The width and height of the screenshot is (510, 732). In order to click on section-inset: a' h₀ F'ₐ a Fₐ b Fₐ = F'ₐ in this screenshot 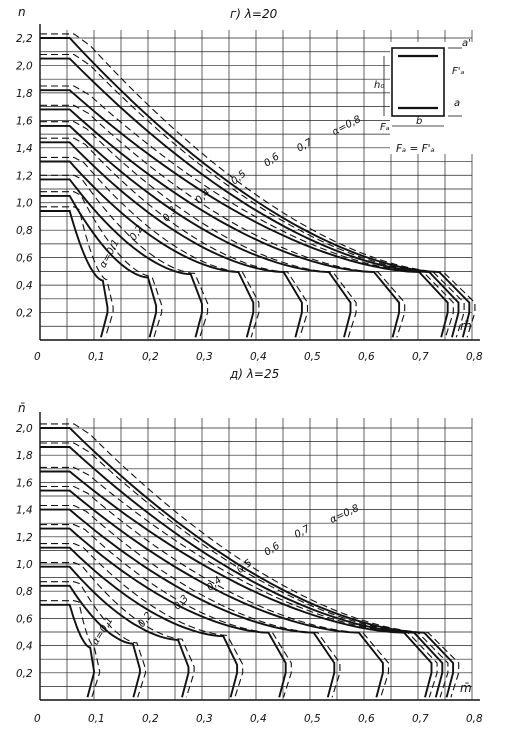, I will do `click(424, 96)`.